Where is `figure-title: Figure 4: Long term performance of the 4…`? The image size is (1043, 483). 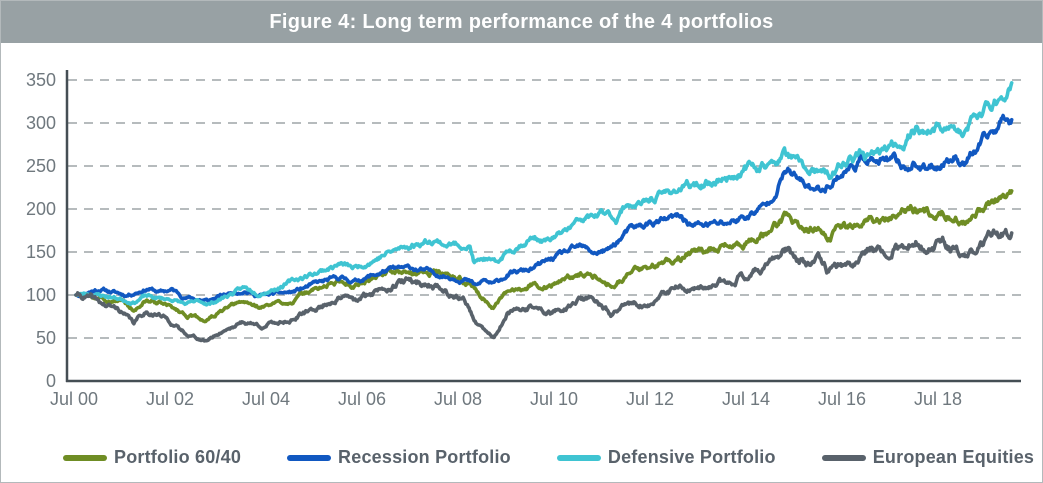
figure-title: Figure 4: Long term performance of the 4… is located at coordinates (521, 21).